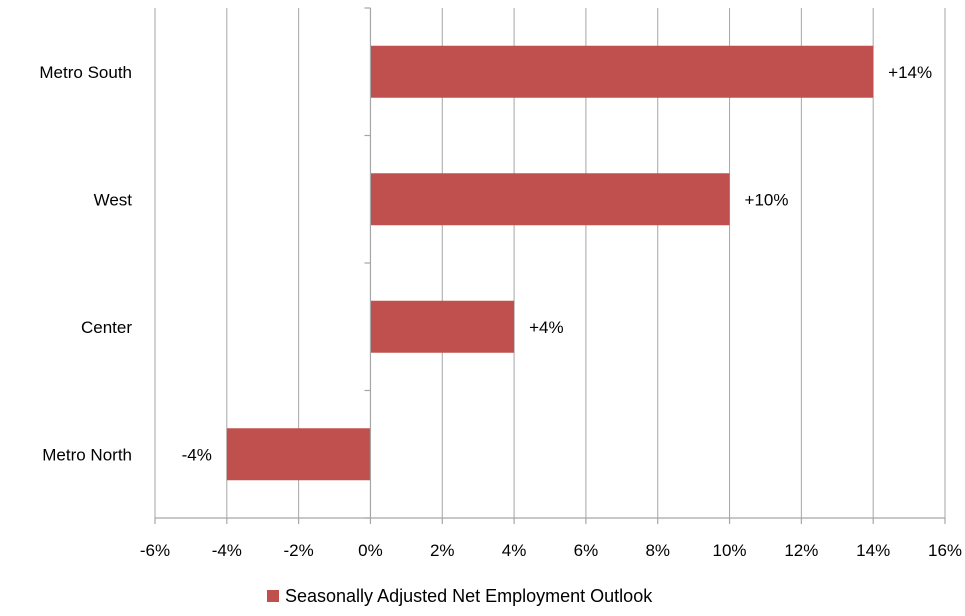 This screenshot has height=616, width=965. Describe the element at coordinates (299, 550) in the screenshot. I see `x-tick-label: -2%` at that location.